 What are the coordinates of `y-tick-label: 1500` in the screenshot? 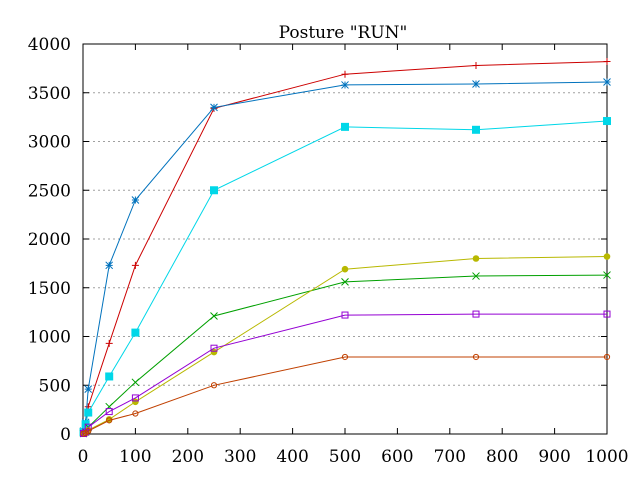 It's located at (49, 289).